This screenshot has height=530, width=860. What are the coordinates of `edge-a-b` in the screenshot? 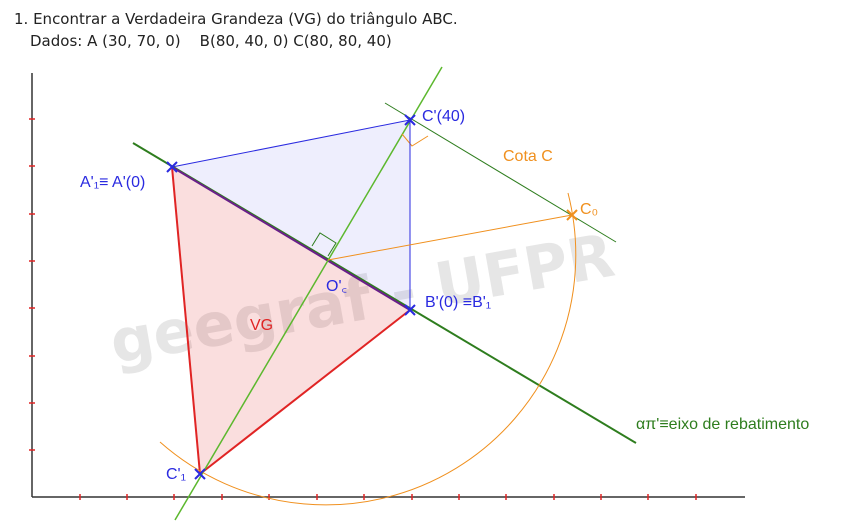 It's located at (291, 238).